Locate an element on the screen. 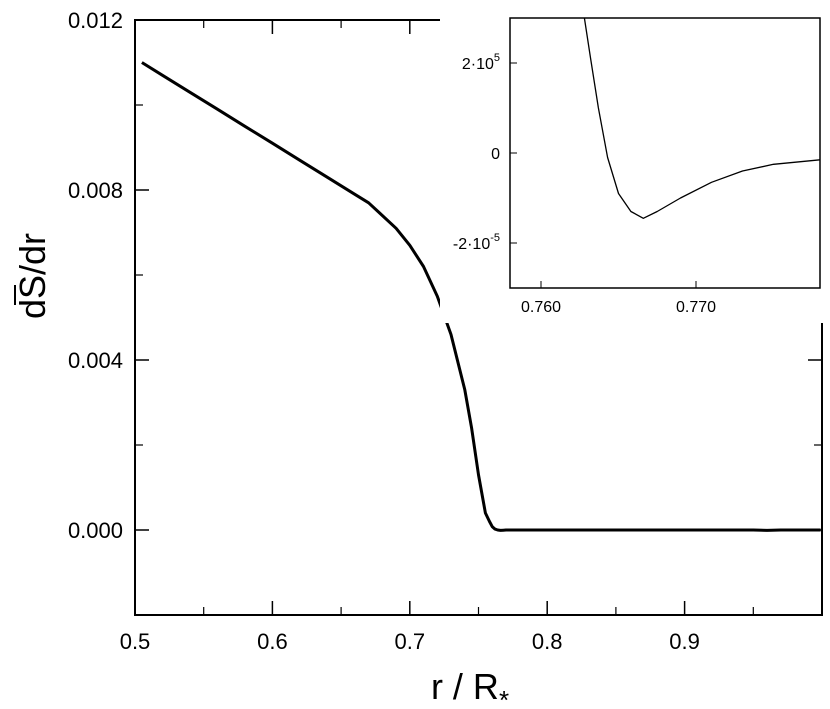 The width and height of the screenshot is (830, 709). inset-x-tick-label: 0.760 is located at coordinates (541, 307).